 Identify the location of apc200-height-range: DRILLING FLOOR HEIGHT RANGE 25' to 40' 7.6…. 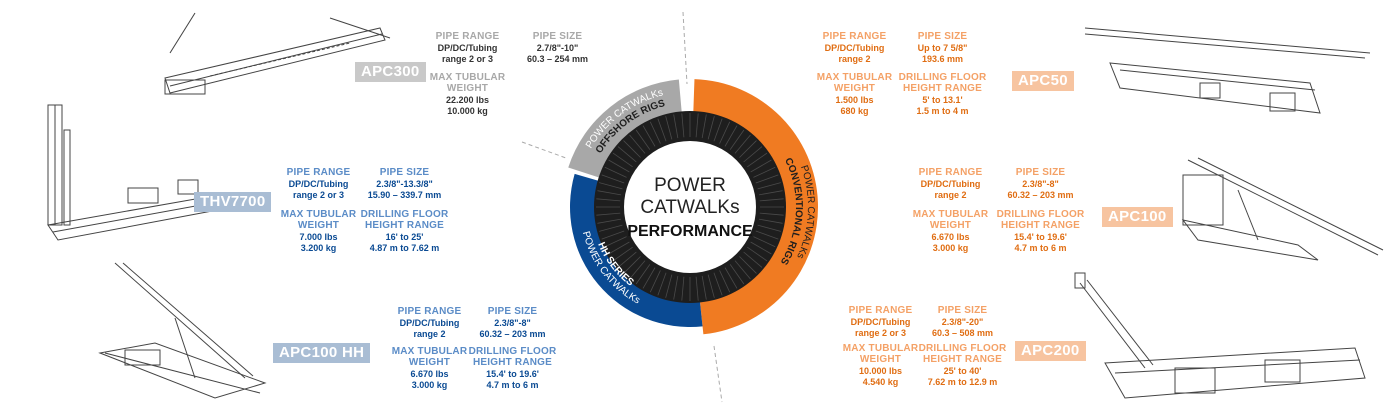
(962, 365).